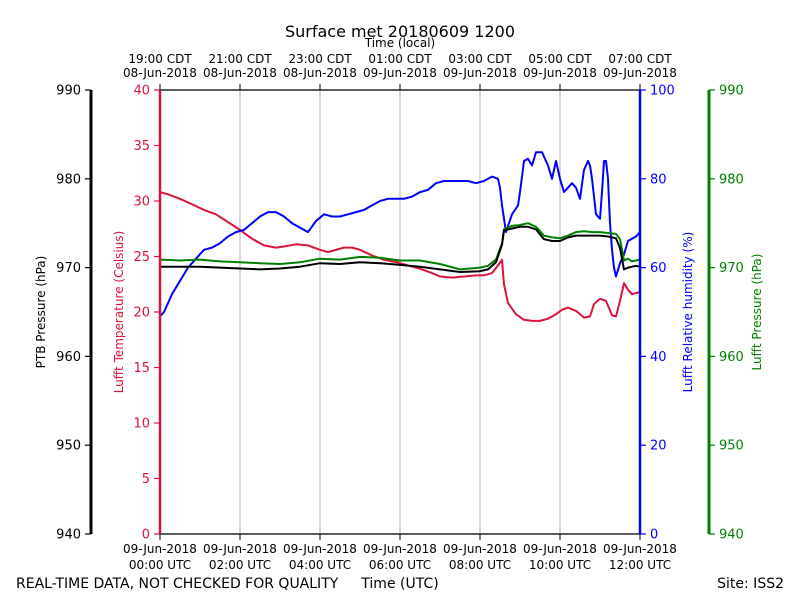 The width and height of the screenshot is (800, 600). Describe the element at coordinates (658, 179) in the screenshot. I see `y-tick-label: 80` at that location.